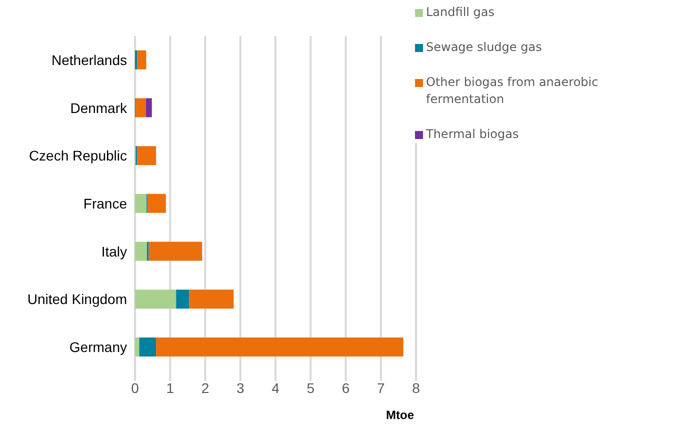  What do you see at coordinates (513, 91) in the screenshot?
I see `legend-label: Other biogas from anaerobic fermentation` at bounding box center [513, 91].